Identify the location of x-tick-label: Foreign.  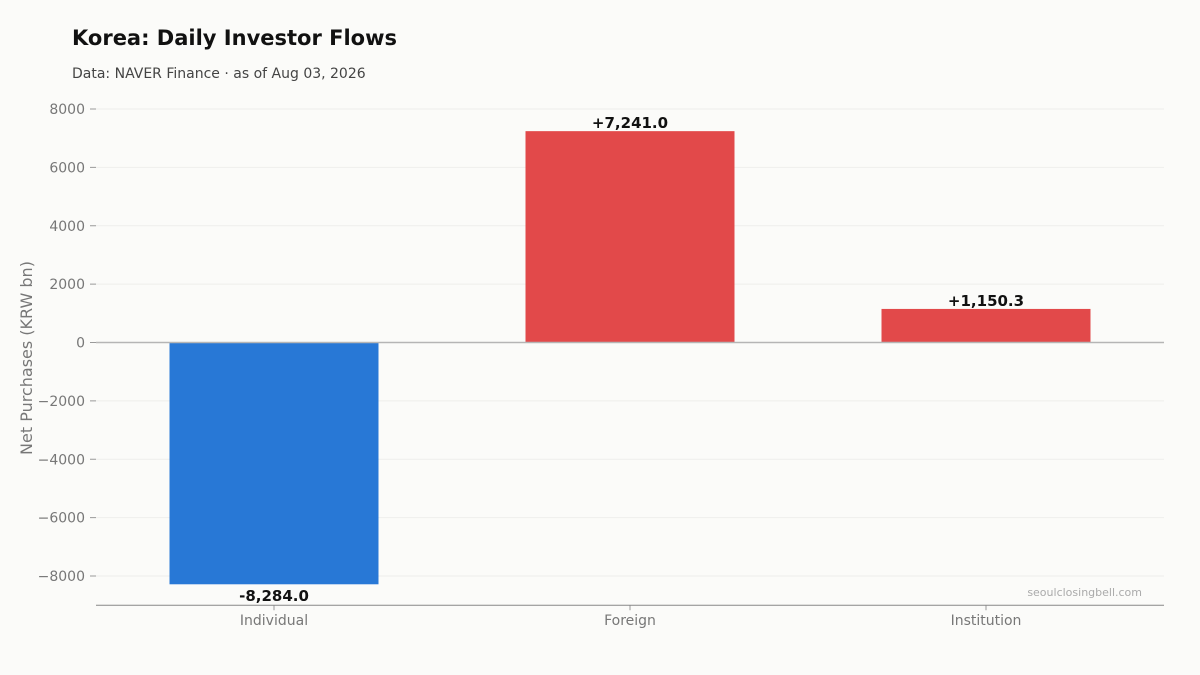
(630, 621).